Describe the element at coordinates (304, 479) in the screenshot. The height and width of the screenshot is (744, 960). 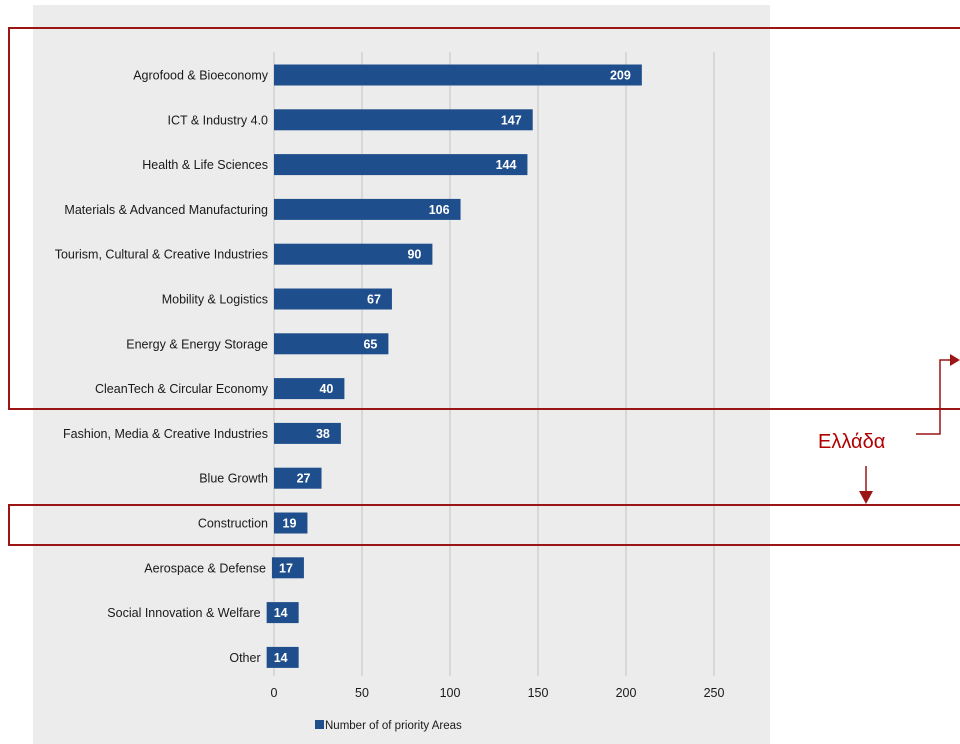
I see `data-label: 27` at that location.